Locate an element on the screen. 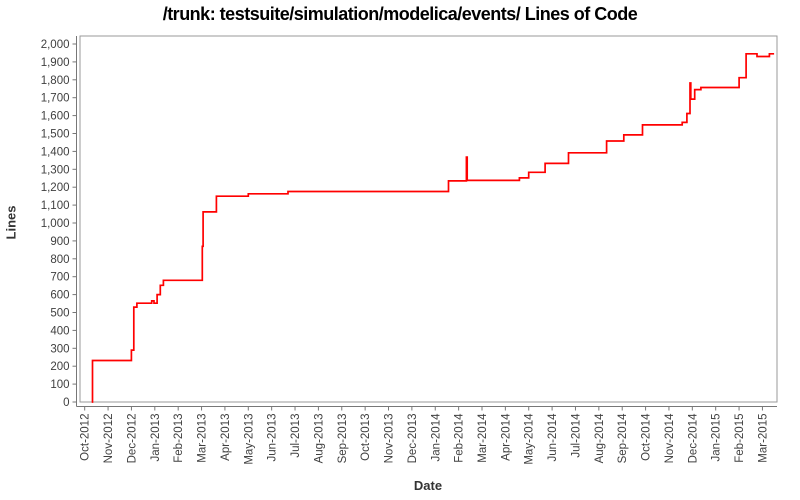  y-tick-label: 200 is located at coordinates (59, 367).